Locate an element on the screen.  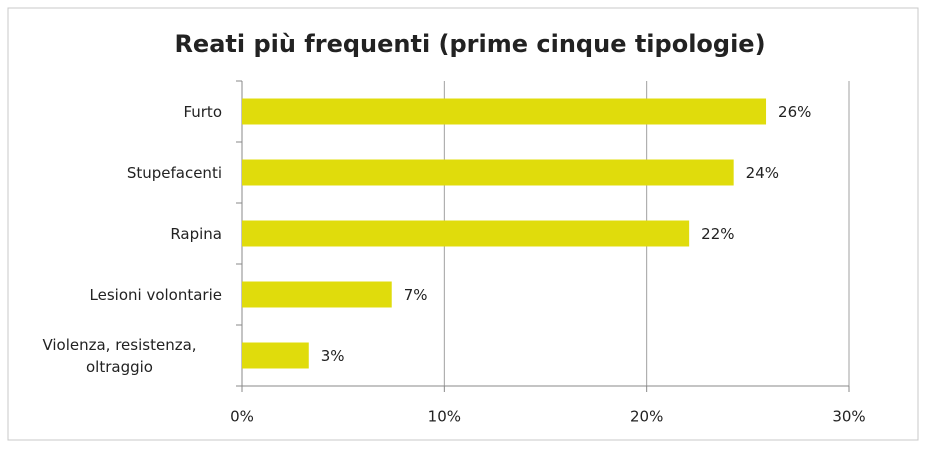
x-tick-label: 0% is located at coordinates (242, 417).